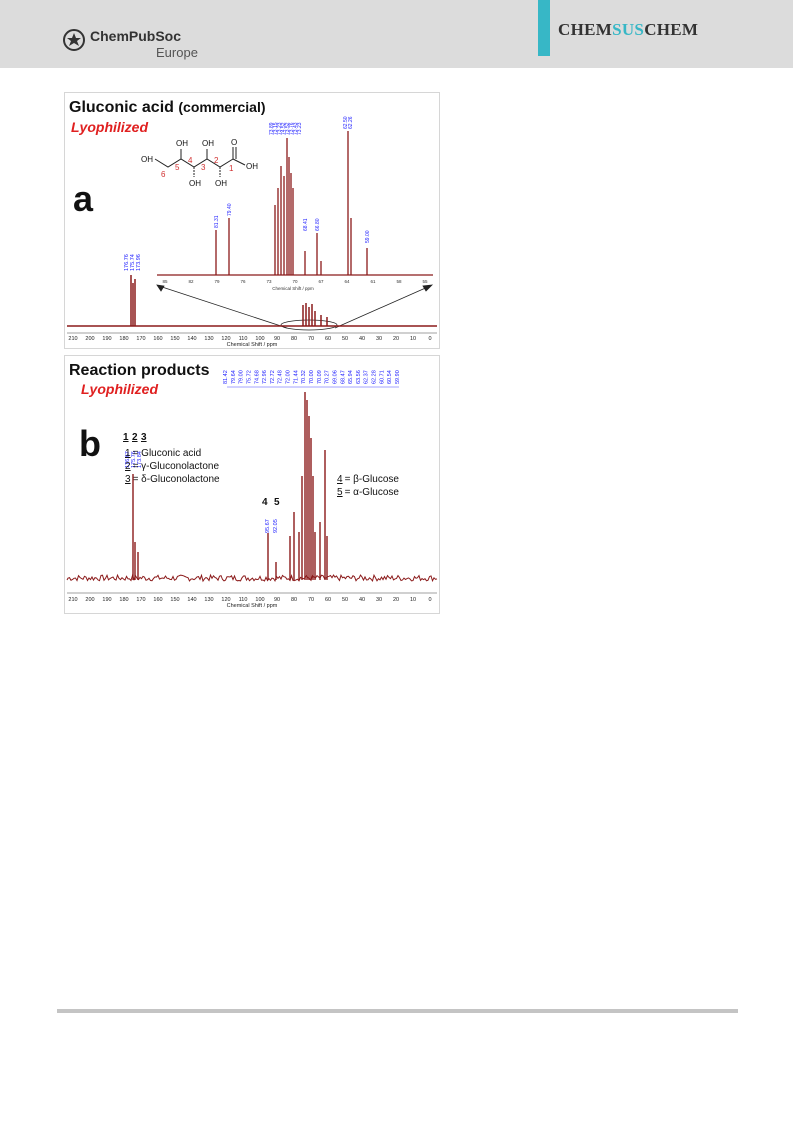  What do you see at coordinates (293, 288) in the screenshot?
I see `inset-x-label: Chemical Shift / ppm` at bounding box center [293, 288].